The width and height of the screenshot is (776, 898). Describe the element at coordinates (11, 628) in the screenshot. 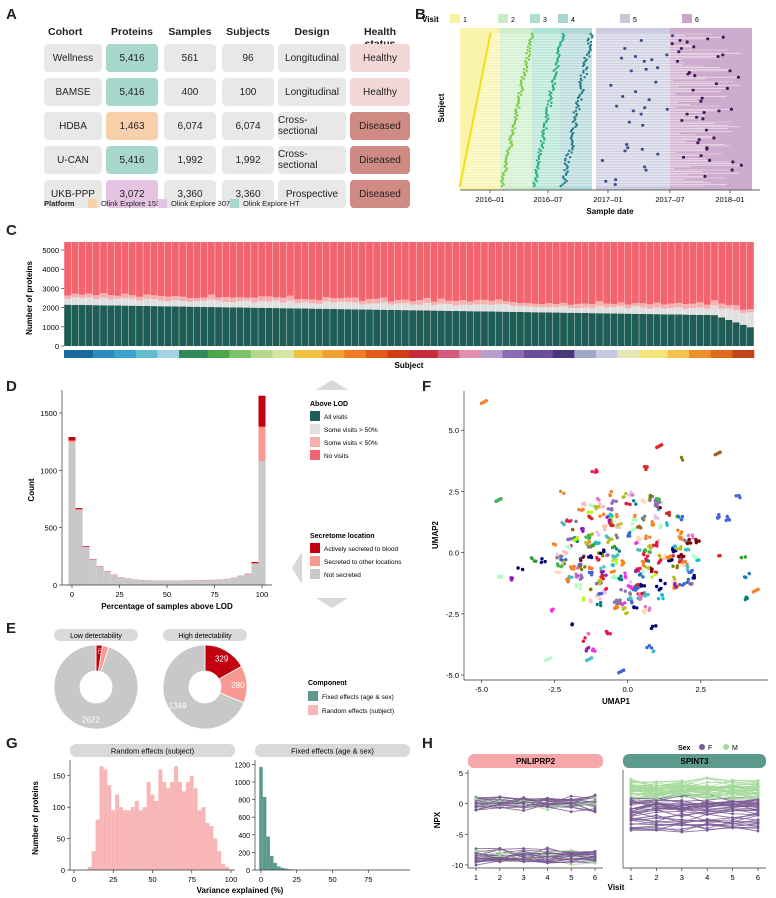

I see `panel-label-e: E` at that location.